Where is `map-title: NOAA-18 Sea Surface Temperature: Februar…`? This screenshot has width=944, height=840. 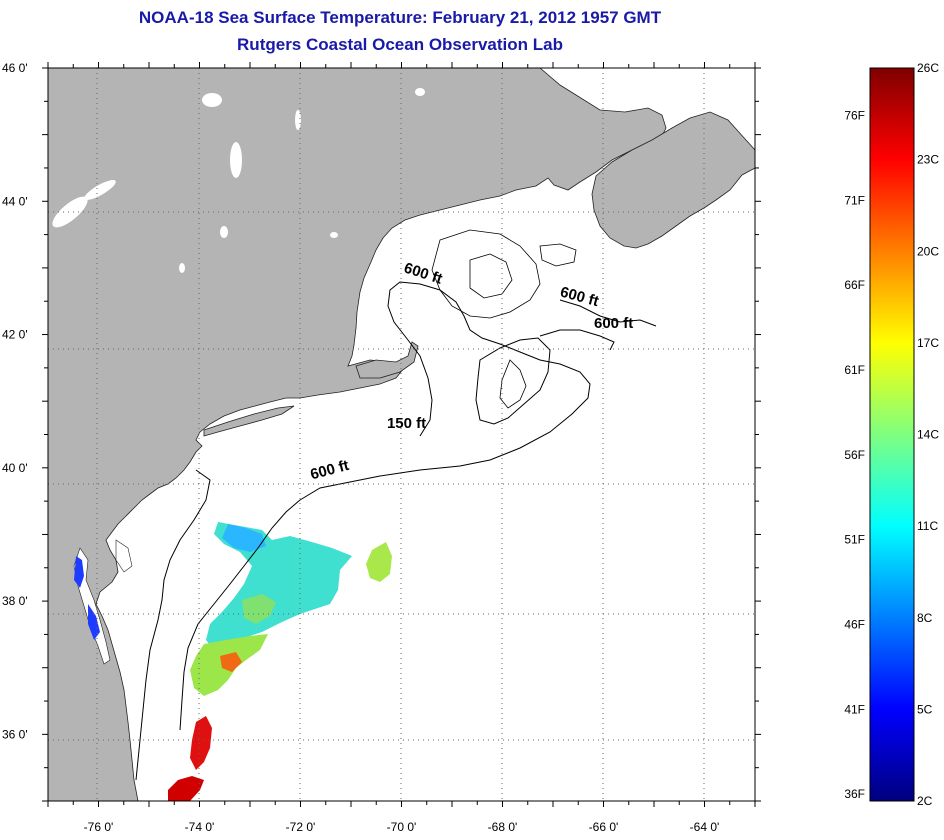
map-title: NOAA-18 Sea Surface Temperature: Februar… is located at coordinates (400, 17).